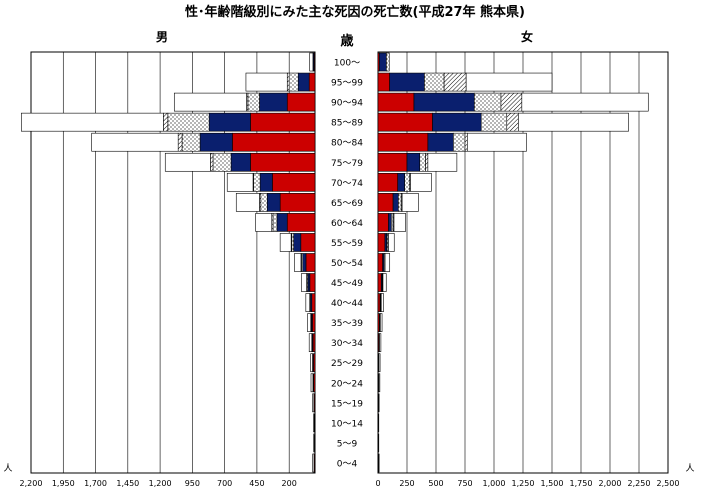  I want to click on age-group-label: 50～54, so click(347, 264).